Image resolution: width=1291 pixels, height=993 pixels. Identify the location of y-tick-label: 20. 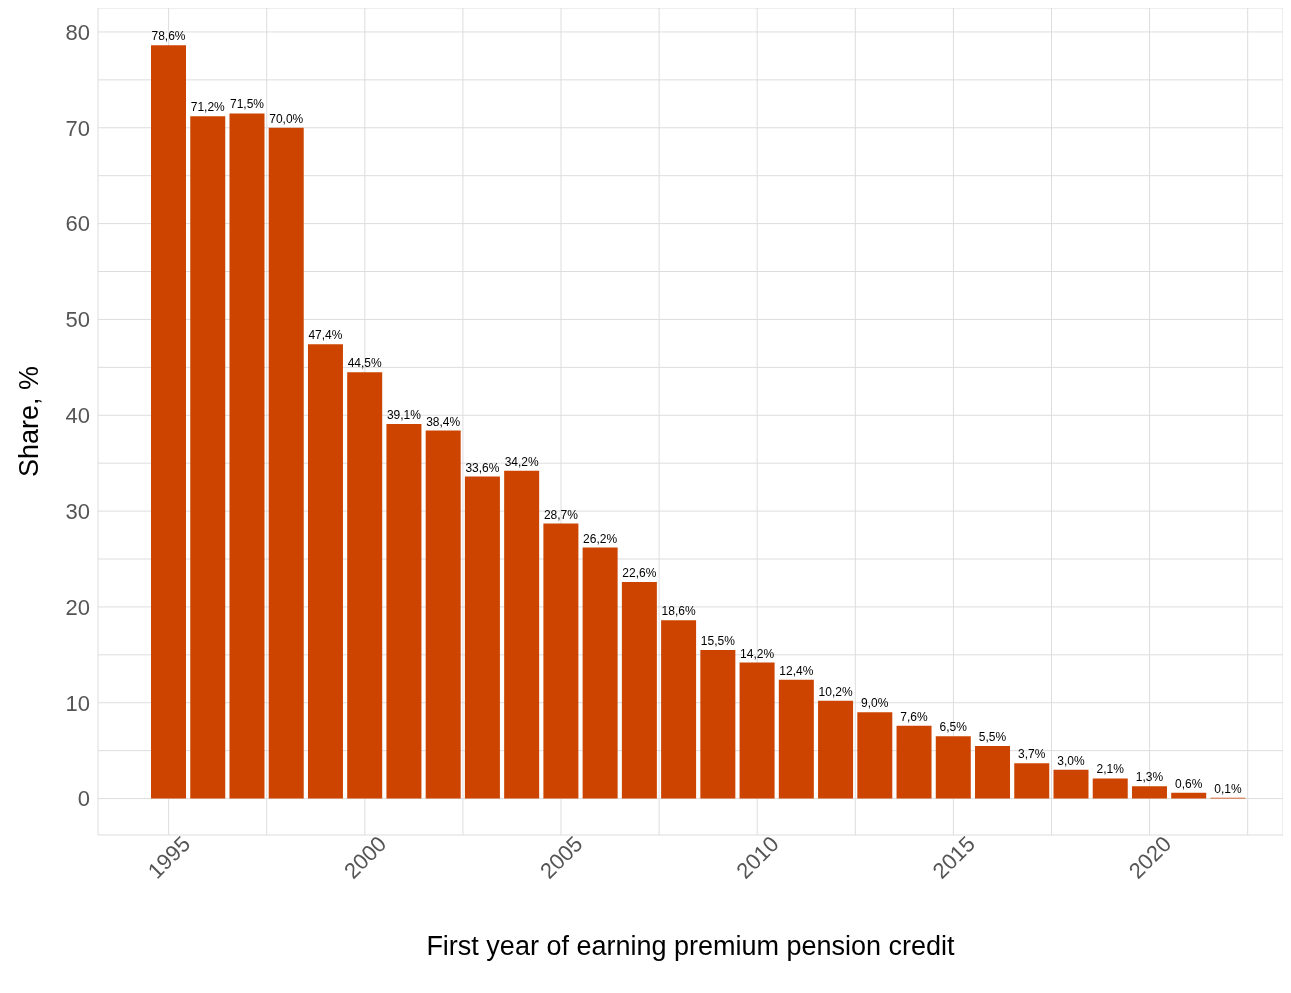
(77, 607).